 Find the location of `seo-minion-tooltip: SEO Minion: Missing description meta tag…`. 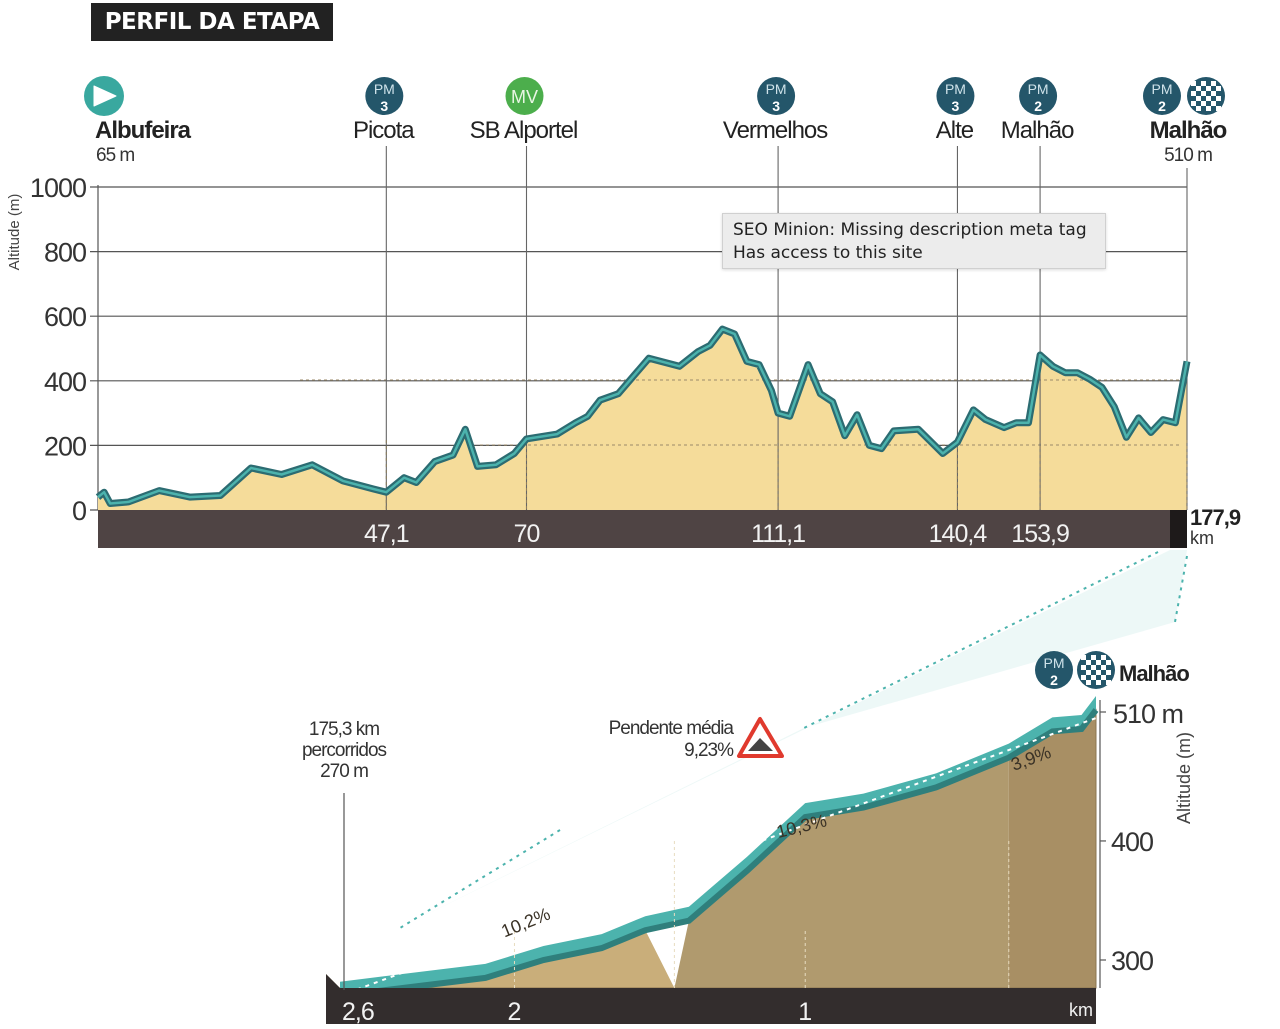

seo-minion-tooltip: SEO Minion: Missing description meta tag… is located at coordinates (914, 241).